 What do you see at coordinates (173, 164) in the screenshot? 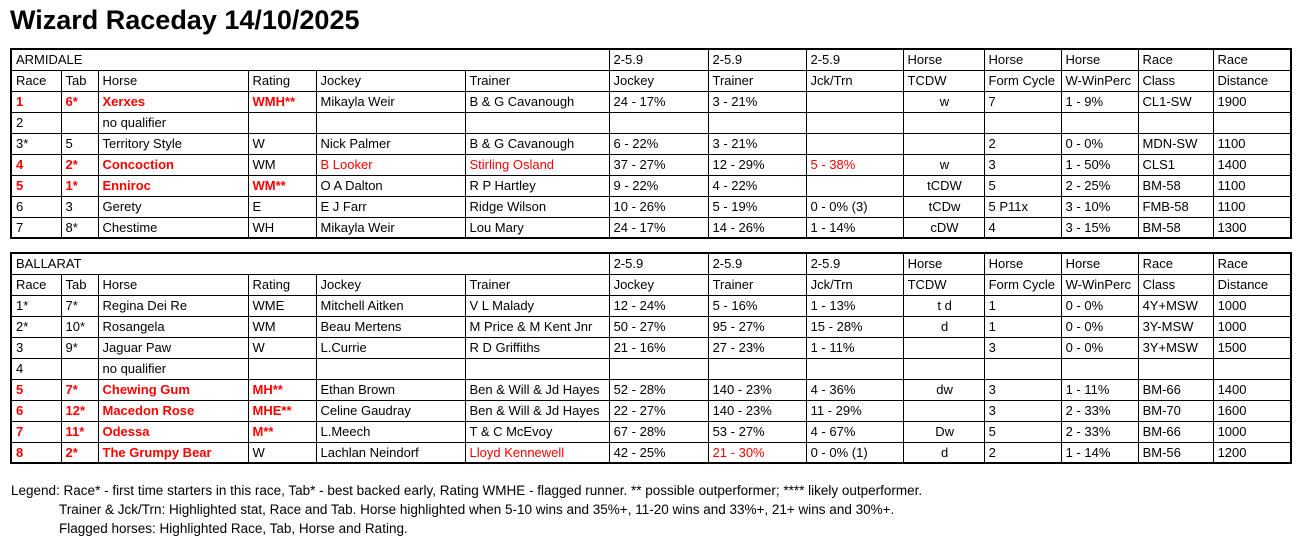
I see `table-cell-horse: Concoction` at bounding box center [173, 164].